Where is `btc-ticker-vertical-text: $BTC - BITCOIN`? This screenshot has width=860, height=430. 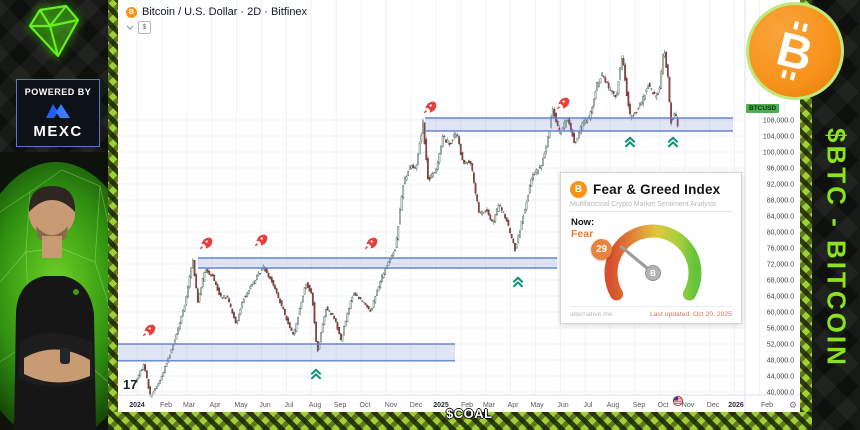 btc-ticker-vertical-text: $BTC - BITCOIN is located at coordinates (836, 248).